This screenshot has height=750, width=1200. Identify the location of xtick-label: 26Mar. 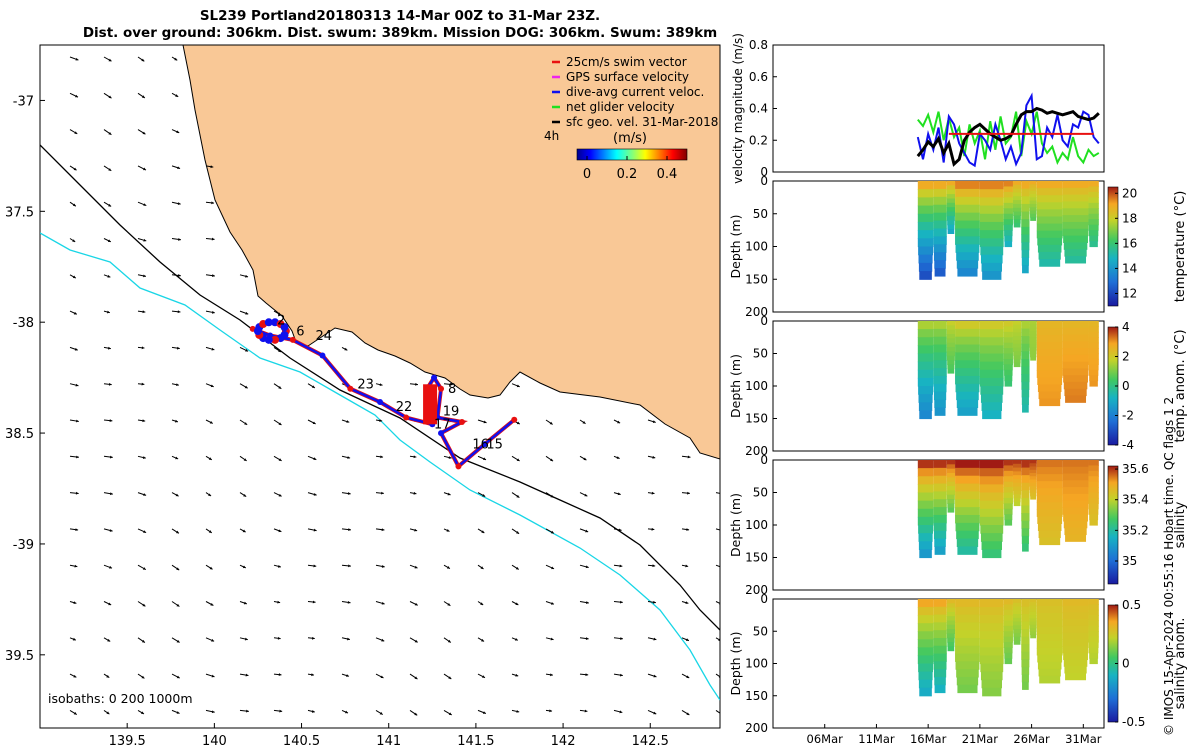
(1031, 739).